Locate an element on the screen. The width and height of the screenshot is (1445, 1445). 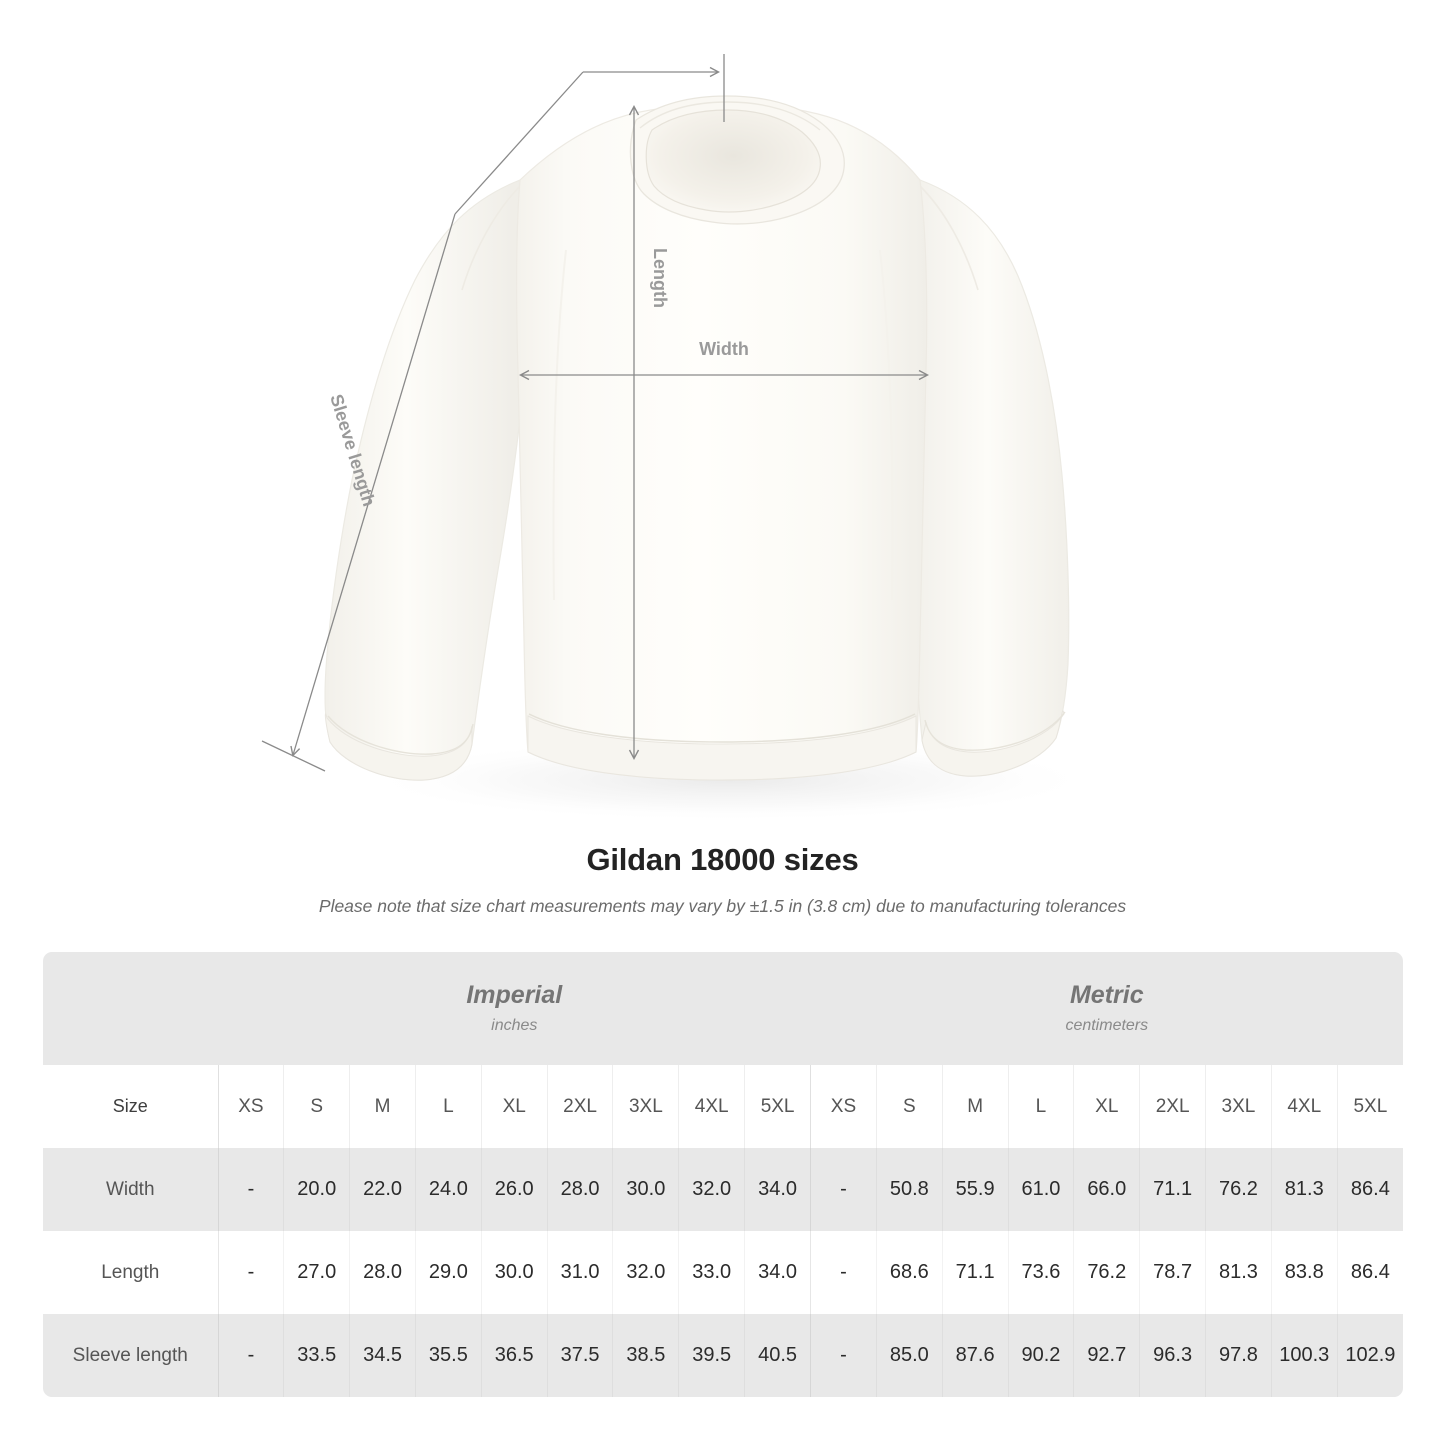
cell-width-metric-m: 55.9 is located at coordinates (975, 1189).